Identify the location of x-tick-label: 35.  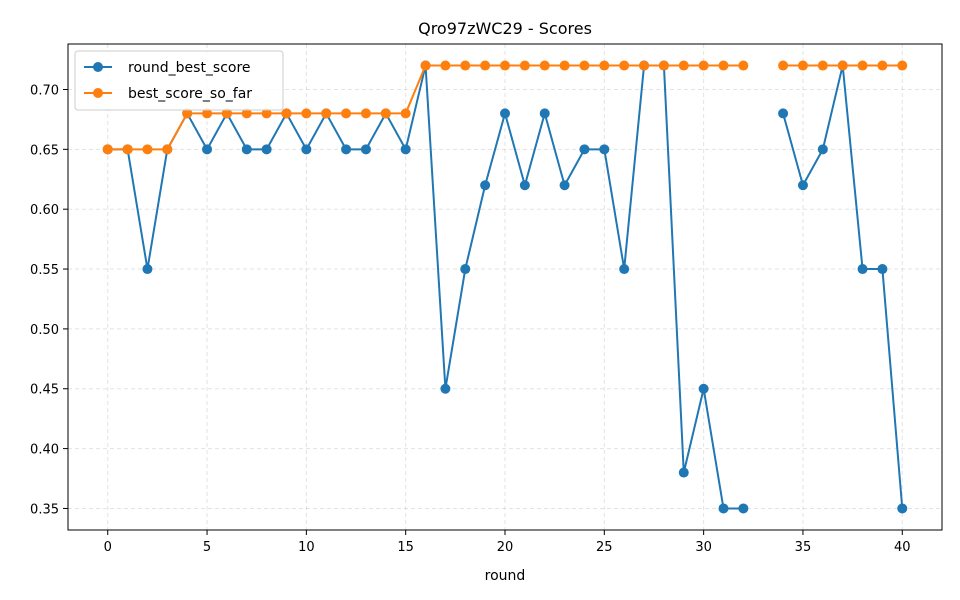
(803, 547).